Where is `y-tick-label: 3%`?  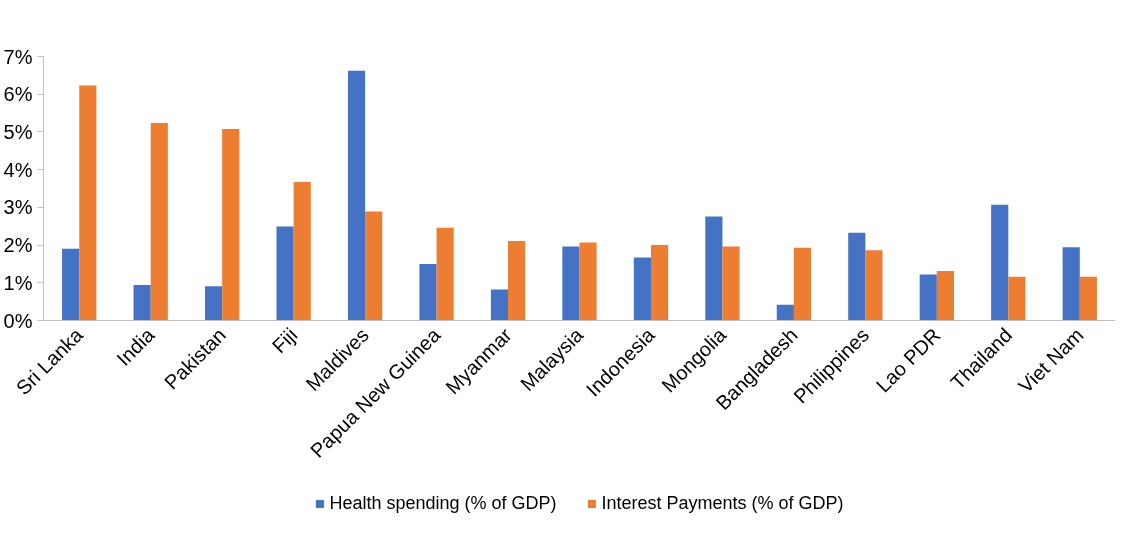
y-tick-label: 3% is located at coordinates (18, 207).